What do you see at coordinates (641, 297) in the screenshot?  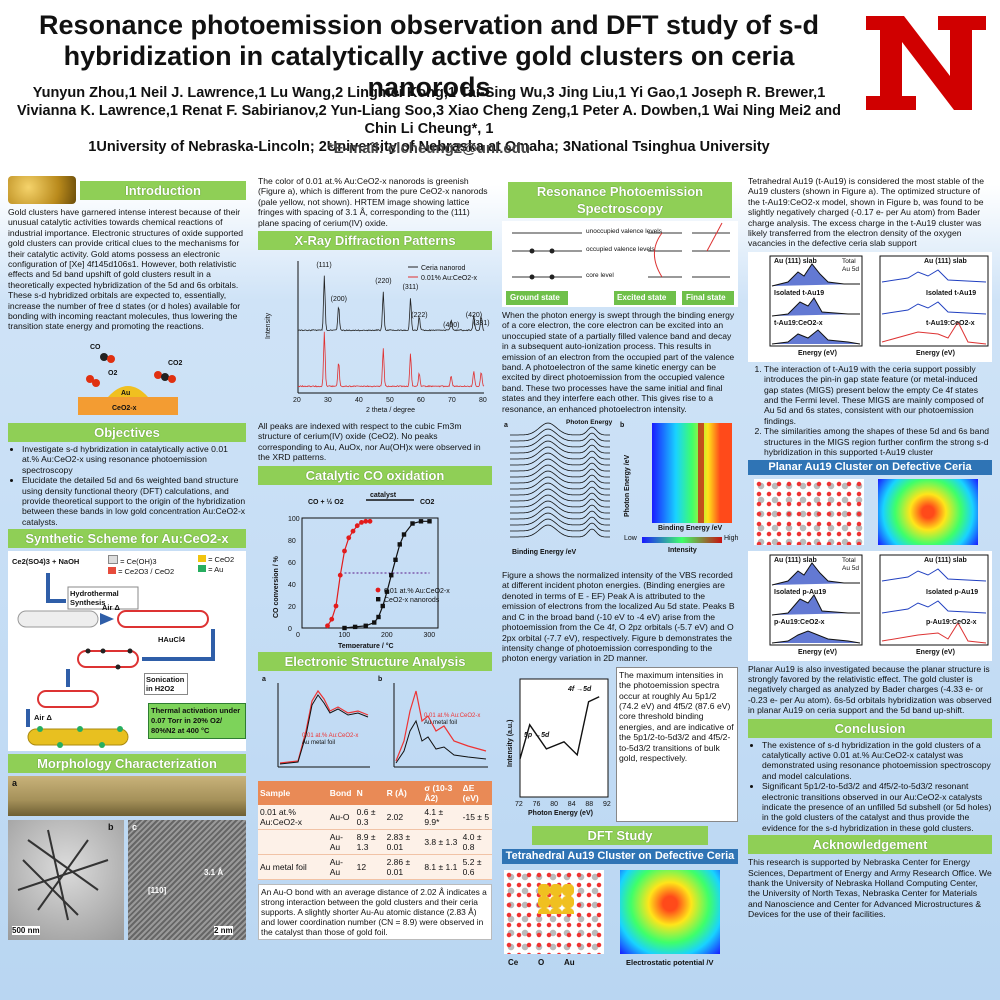 I see `state-excited: Excited state` at bounding box center [641, 297].